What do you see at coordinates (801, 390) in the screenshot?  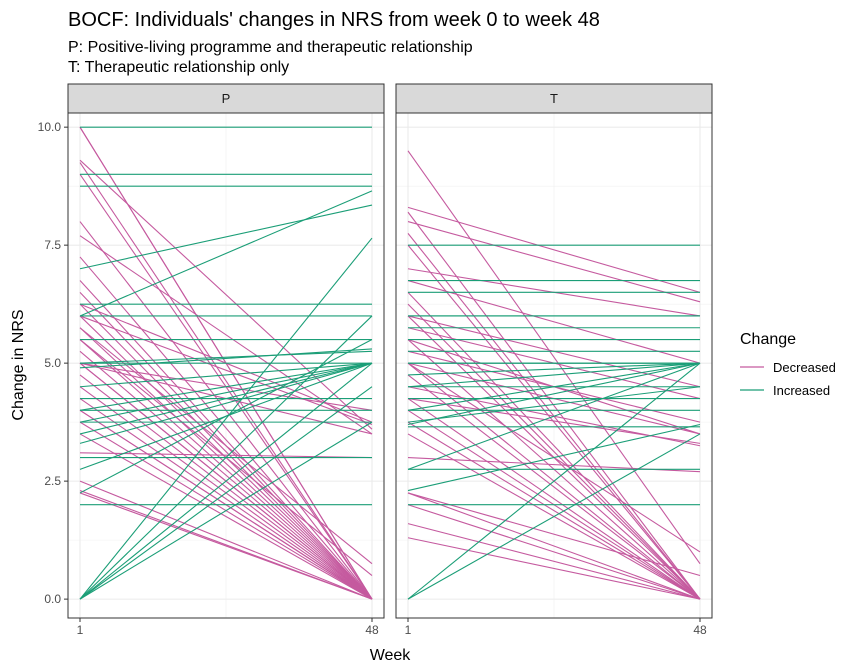 I see `legend-label-increased: Increased` at bounding box center [801, 390].